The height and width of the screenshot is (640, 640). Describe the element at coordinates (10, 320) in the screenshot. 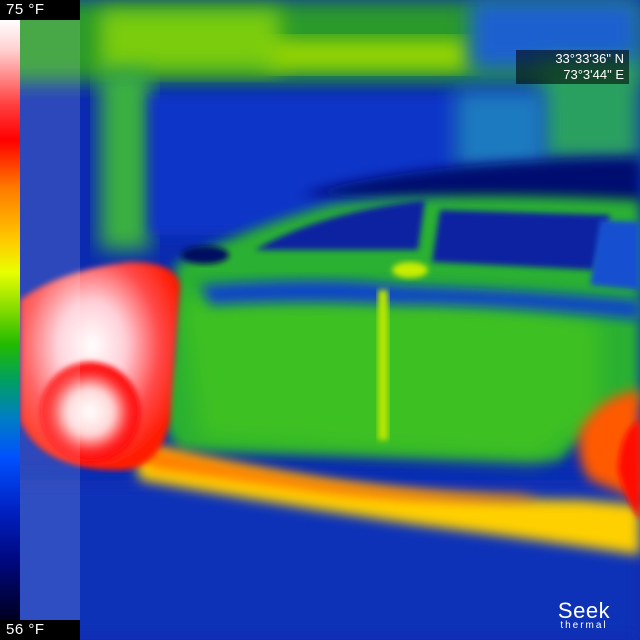

I see `temperature-scale-bar` at that location.